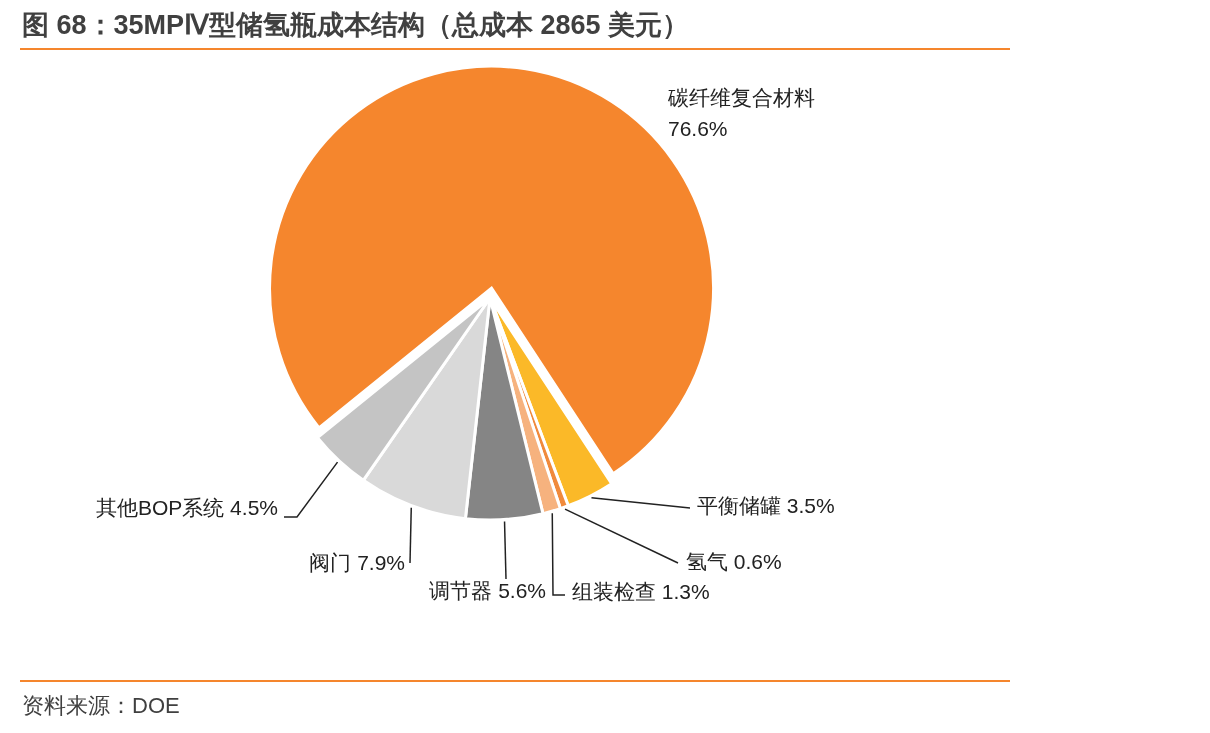 This screenshot has height=733, width=1210. Describe the element at coordinates (698, 128) in the screenshot. I see `data-label: 76.6%` at that location.